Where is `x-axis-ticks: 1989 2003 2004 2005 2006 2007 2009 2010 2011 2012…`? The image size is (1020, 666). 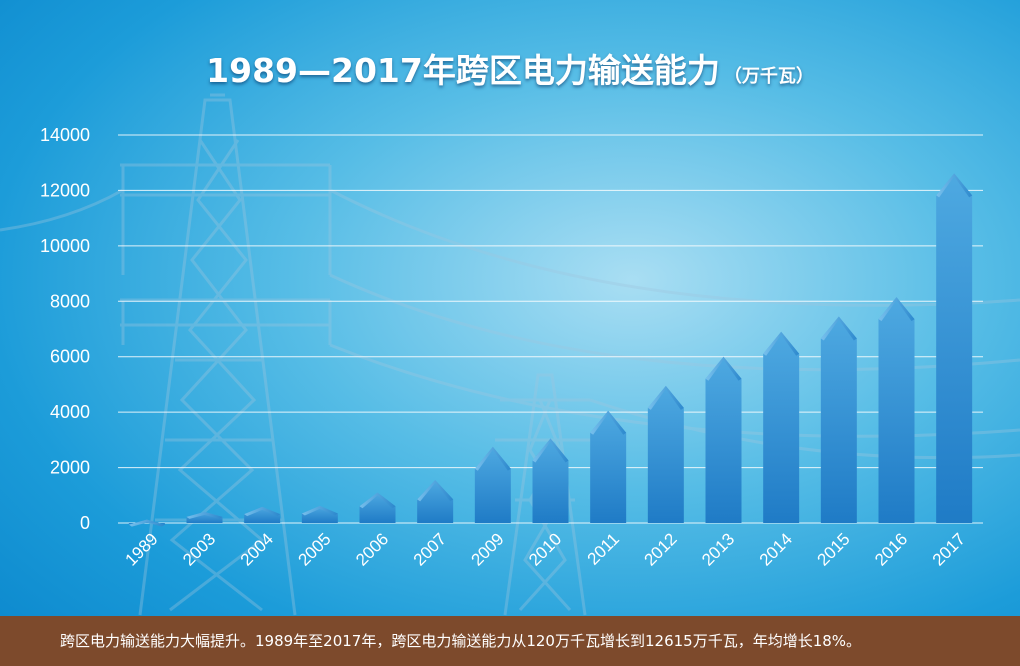 x-axis-ticks: 1989 2003 2004 2005 2006 2007 2009 2010 2011 2012… is located at coordinates (545, 549).